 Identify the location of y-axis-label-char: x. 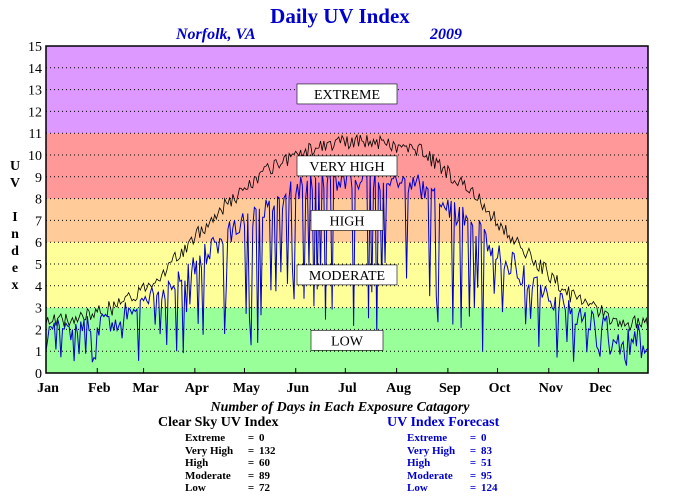
(15, 285).